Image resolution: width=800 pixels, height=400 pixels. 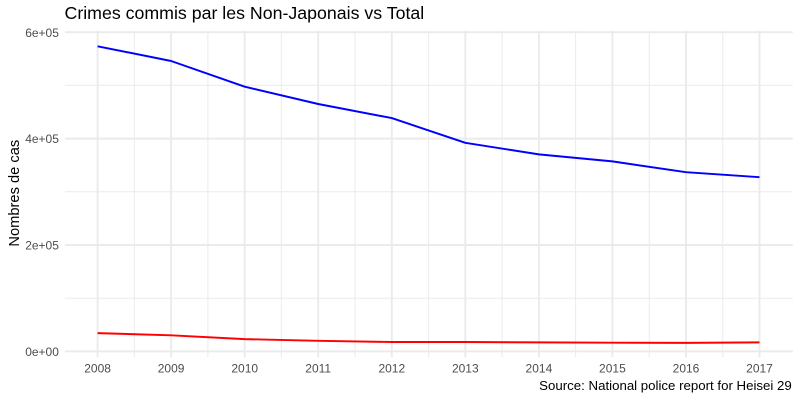 What do you see at coordinates (391, 369) in the screenshot?
I see `svg-text: 2012` at bounding box center [391, 369].